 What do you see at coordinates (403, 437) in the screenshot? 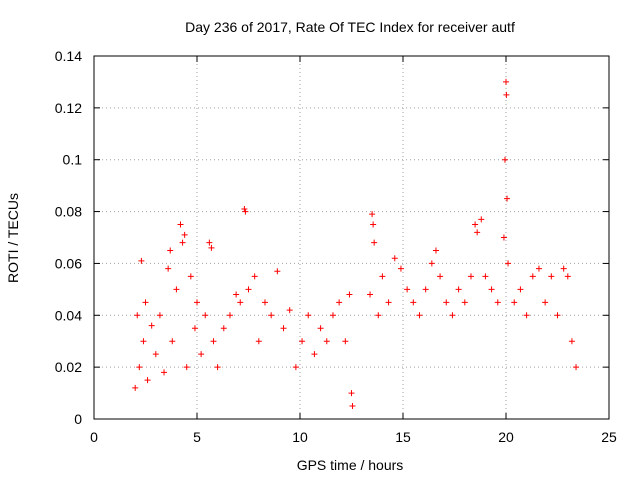
I see `x-tick-label: 15` at bounding box center [403, 437].